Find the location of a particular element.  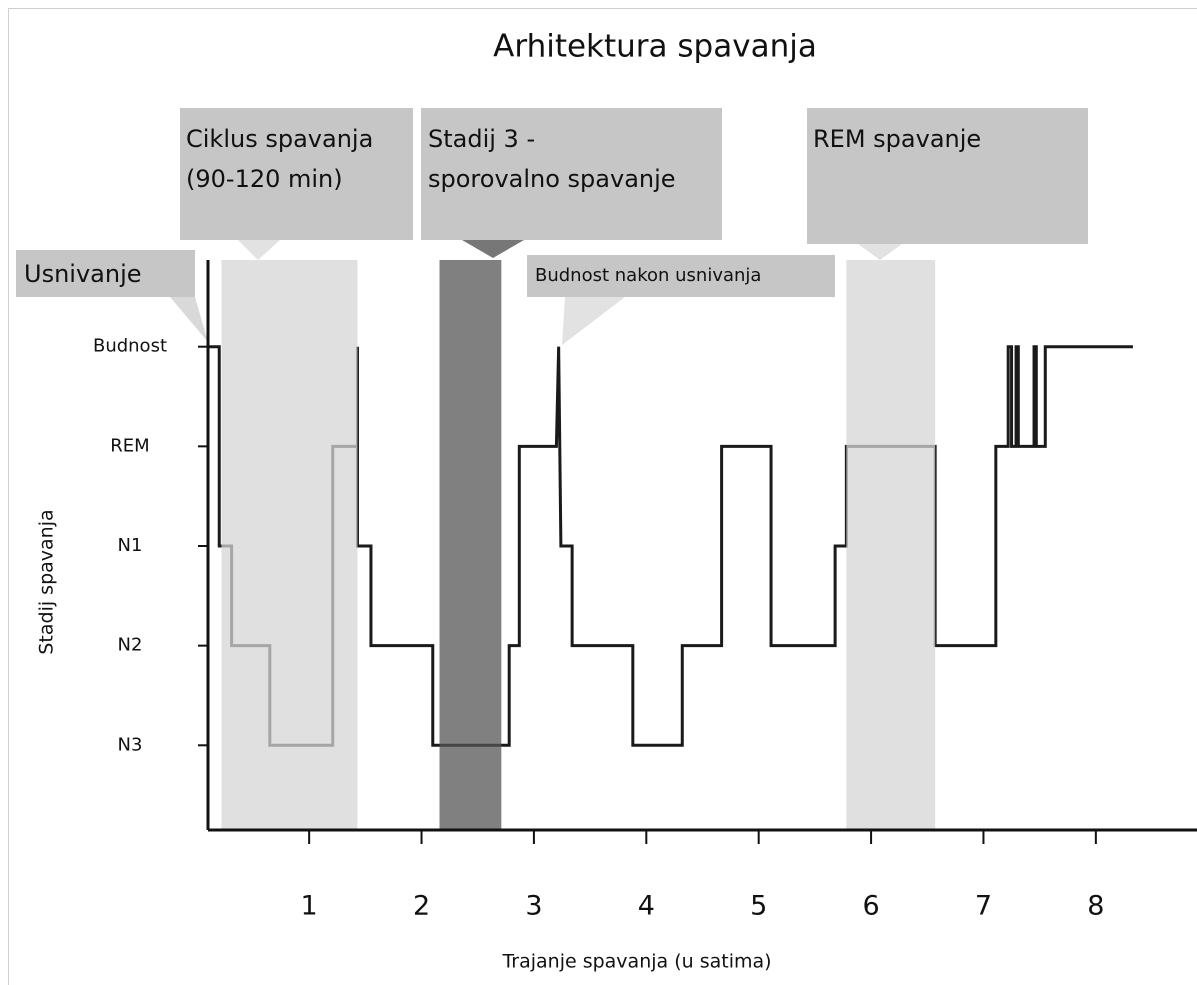

annotation-text: Usnivanje is located at coordinates (83, 274).